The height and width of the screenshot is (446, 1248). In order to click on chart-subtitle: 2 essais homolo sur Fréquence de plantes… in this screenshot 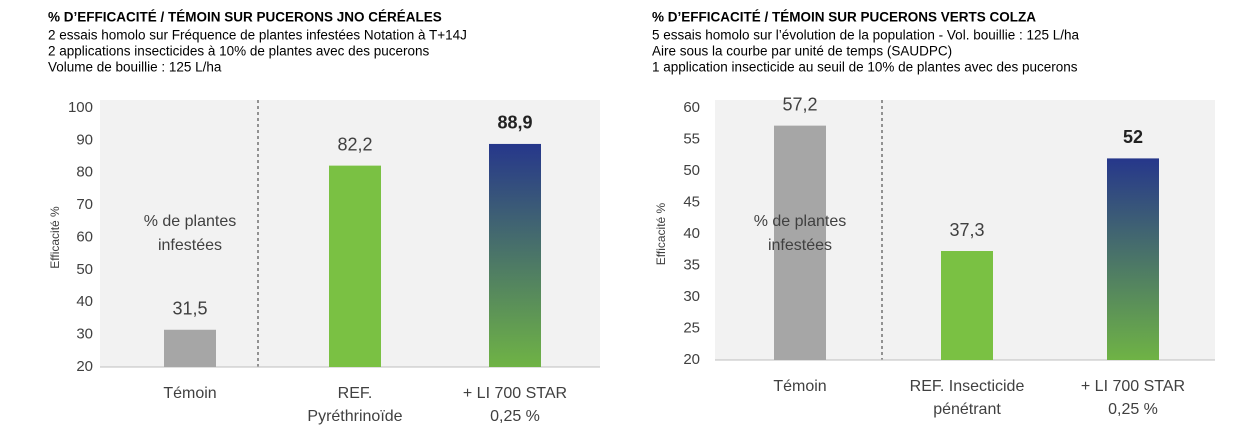, I will do `click(257, 35)`.